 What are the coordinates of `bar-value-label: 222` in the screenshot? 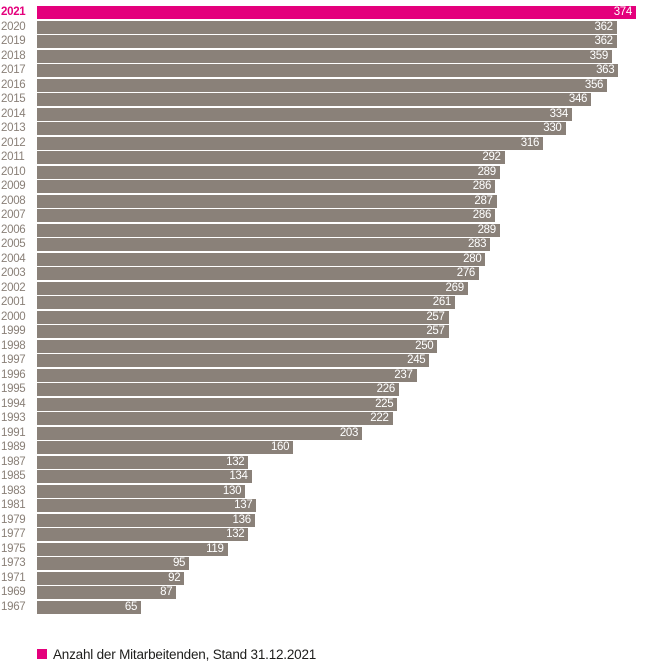 It's located at (379, 418).